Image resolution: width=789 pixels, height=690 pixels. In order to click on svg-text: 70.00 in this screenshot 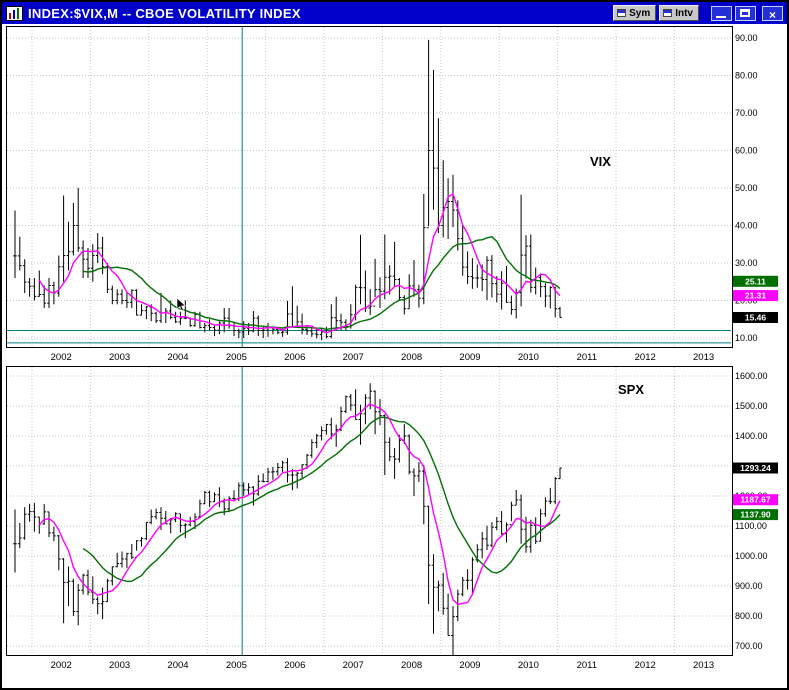, I will do `click(746, 113)`.